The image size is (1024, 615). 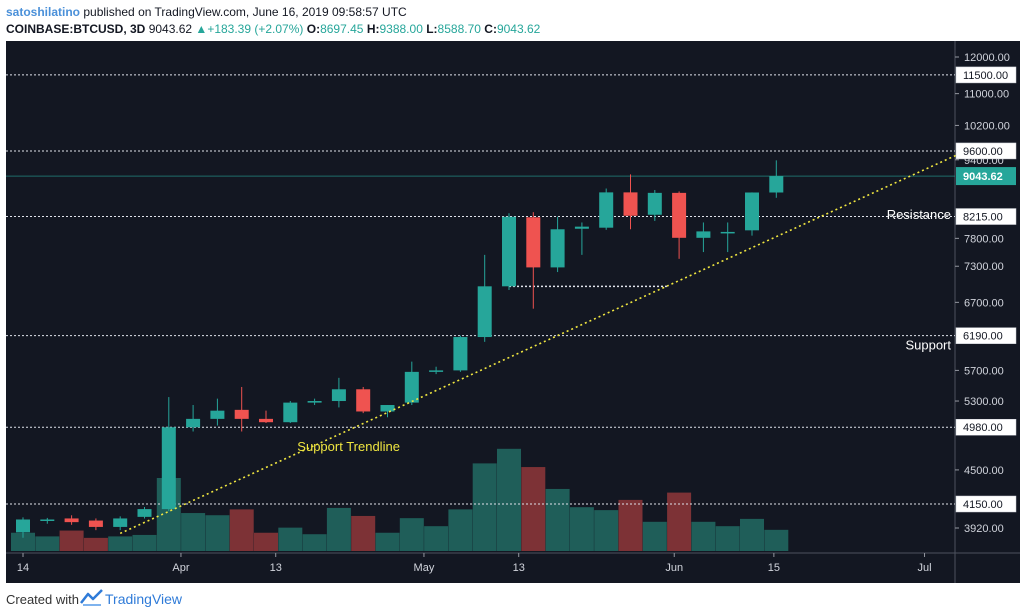 I want to click on price-change: +183.39 (+2.07%), so click(x=255, y=29).